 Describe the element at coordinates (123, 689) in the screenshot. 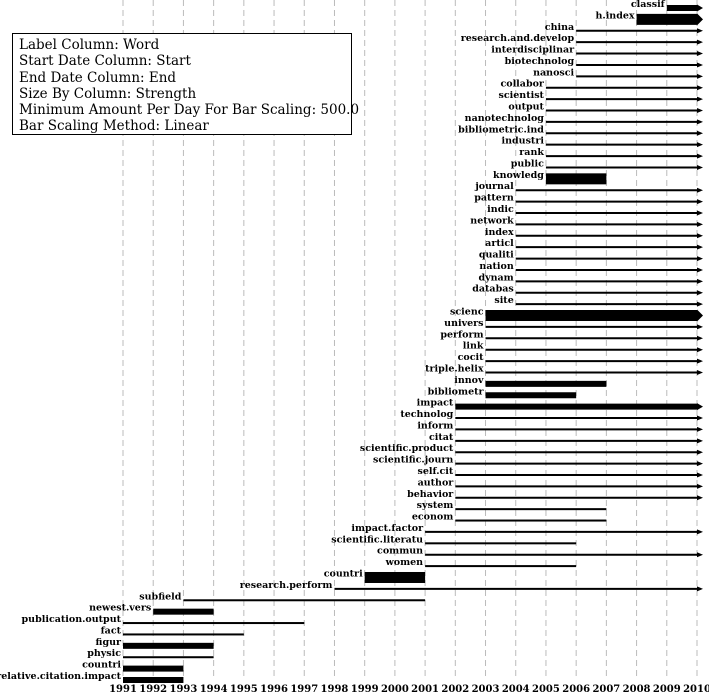

I see `x-tick-label: 1991` at that location.